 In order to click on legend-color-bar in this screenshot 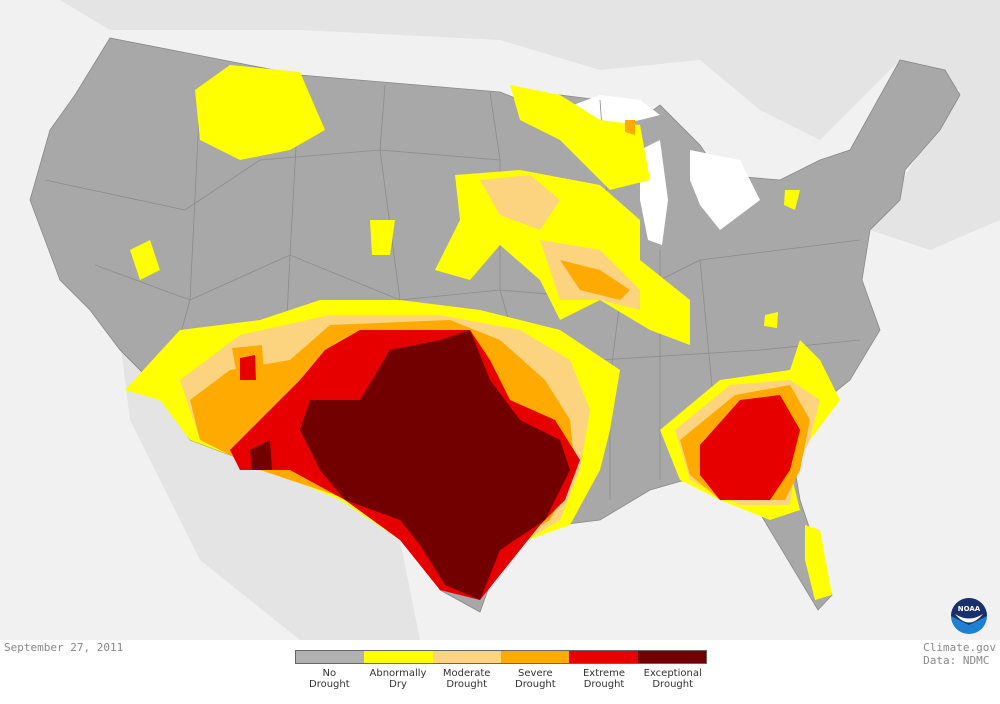, I will do `click(501, 657)`.